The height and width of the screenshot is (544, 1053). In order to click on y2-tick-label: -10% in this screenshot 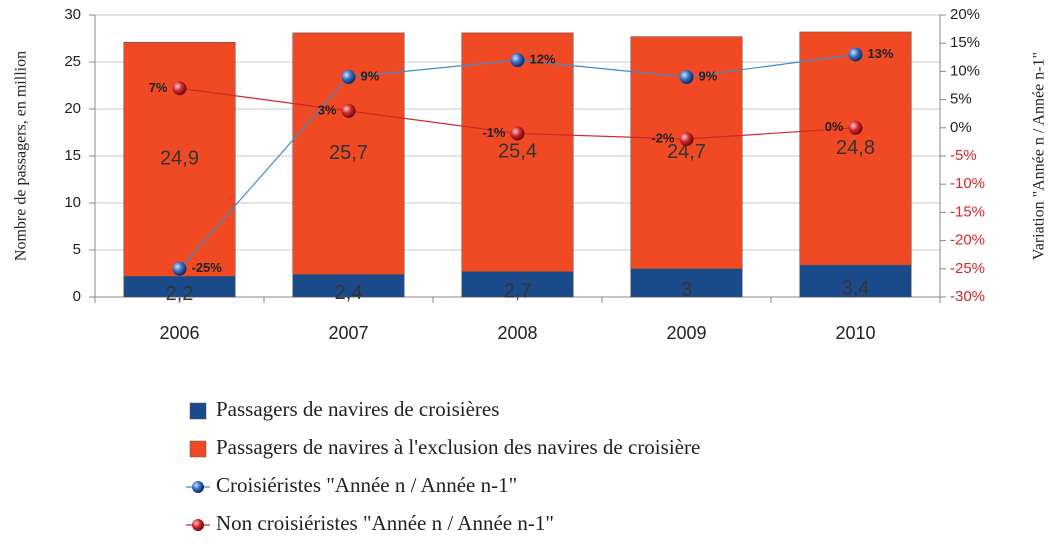, I will do `click(967, 183)`.